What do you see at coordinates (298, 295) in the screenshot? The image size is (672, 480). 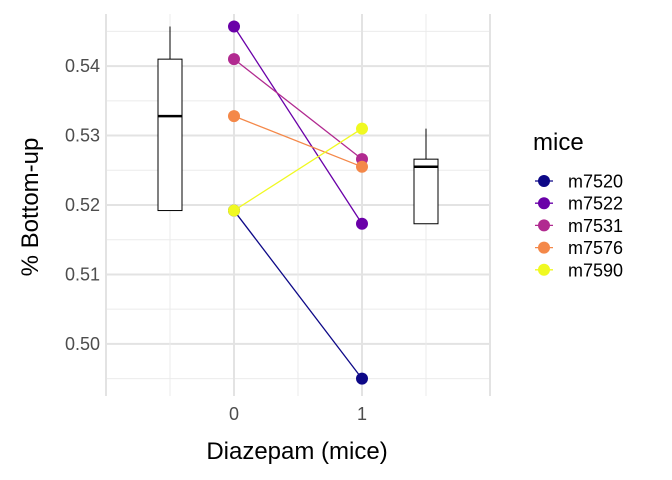 I see `series-line-m7520` at bounding box center [298, 295].